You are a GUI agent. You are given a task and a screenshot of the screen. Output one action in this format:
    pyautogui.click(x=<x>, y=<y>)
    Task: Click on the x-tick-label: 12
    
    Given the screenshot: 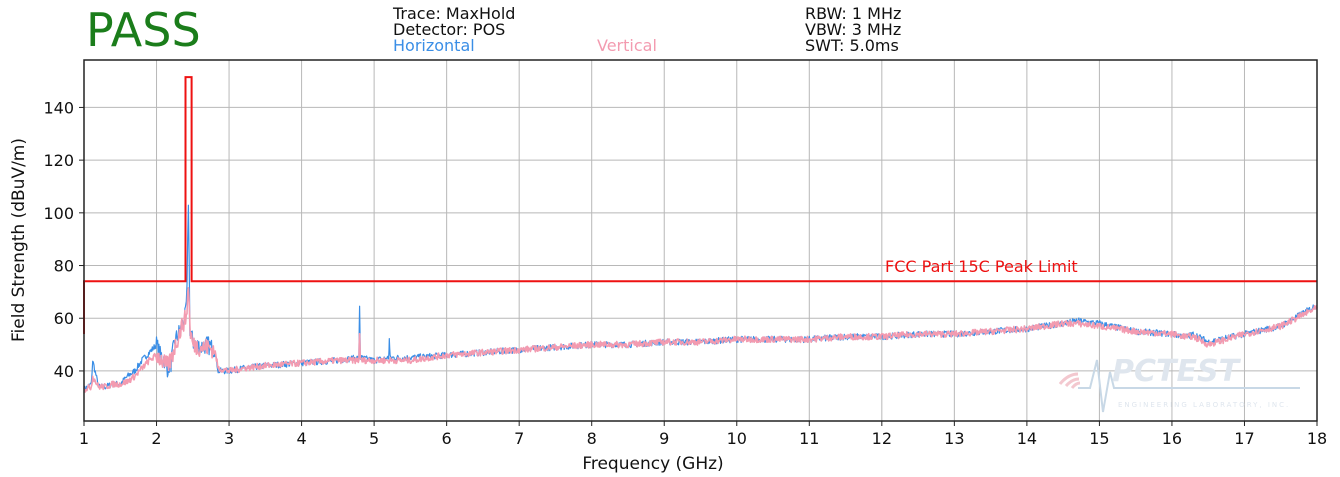 What is the action you would take?
    pyautogui.click(x=882, y=438)
    